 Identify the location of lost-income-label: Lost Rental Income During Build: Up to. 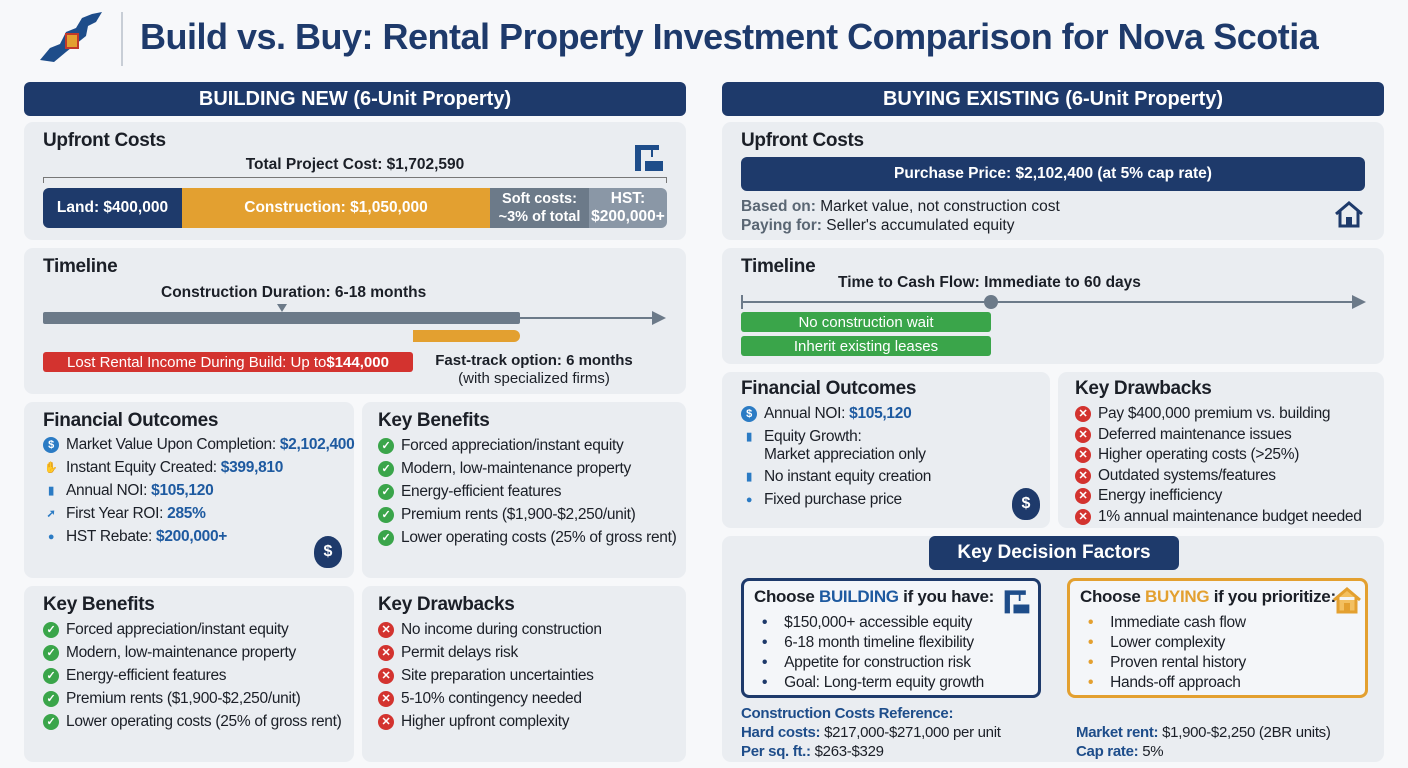
(197, 362).